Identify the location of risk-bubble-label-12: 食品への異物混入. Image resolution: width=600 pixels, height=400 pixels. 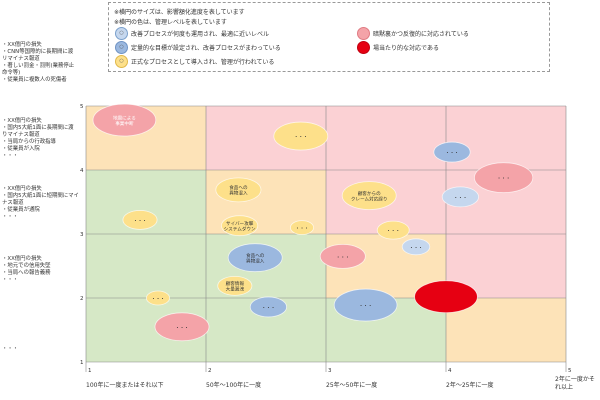
(255, 258).